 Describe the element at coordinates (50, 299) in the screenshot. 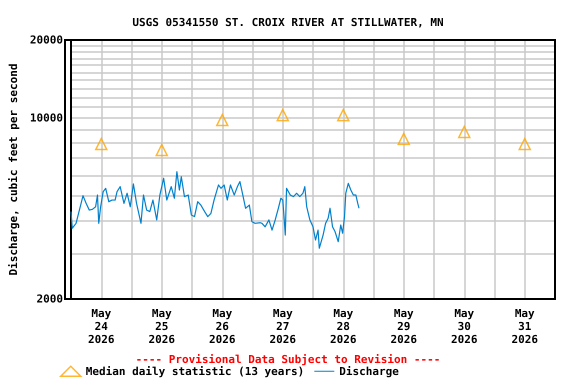

I see `y-tick-label: 2000` at that location.